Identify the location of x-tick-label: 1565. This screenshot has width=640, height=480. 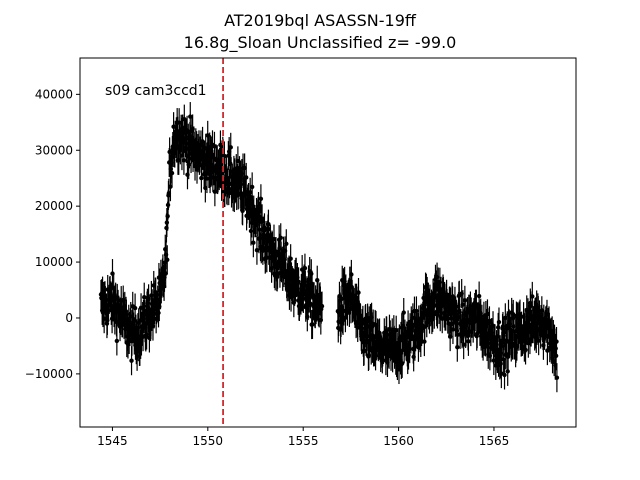
(494, 441).